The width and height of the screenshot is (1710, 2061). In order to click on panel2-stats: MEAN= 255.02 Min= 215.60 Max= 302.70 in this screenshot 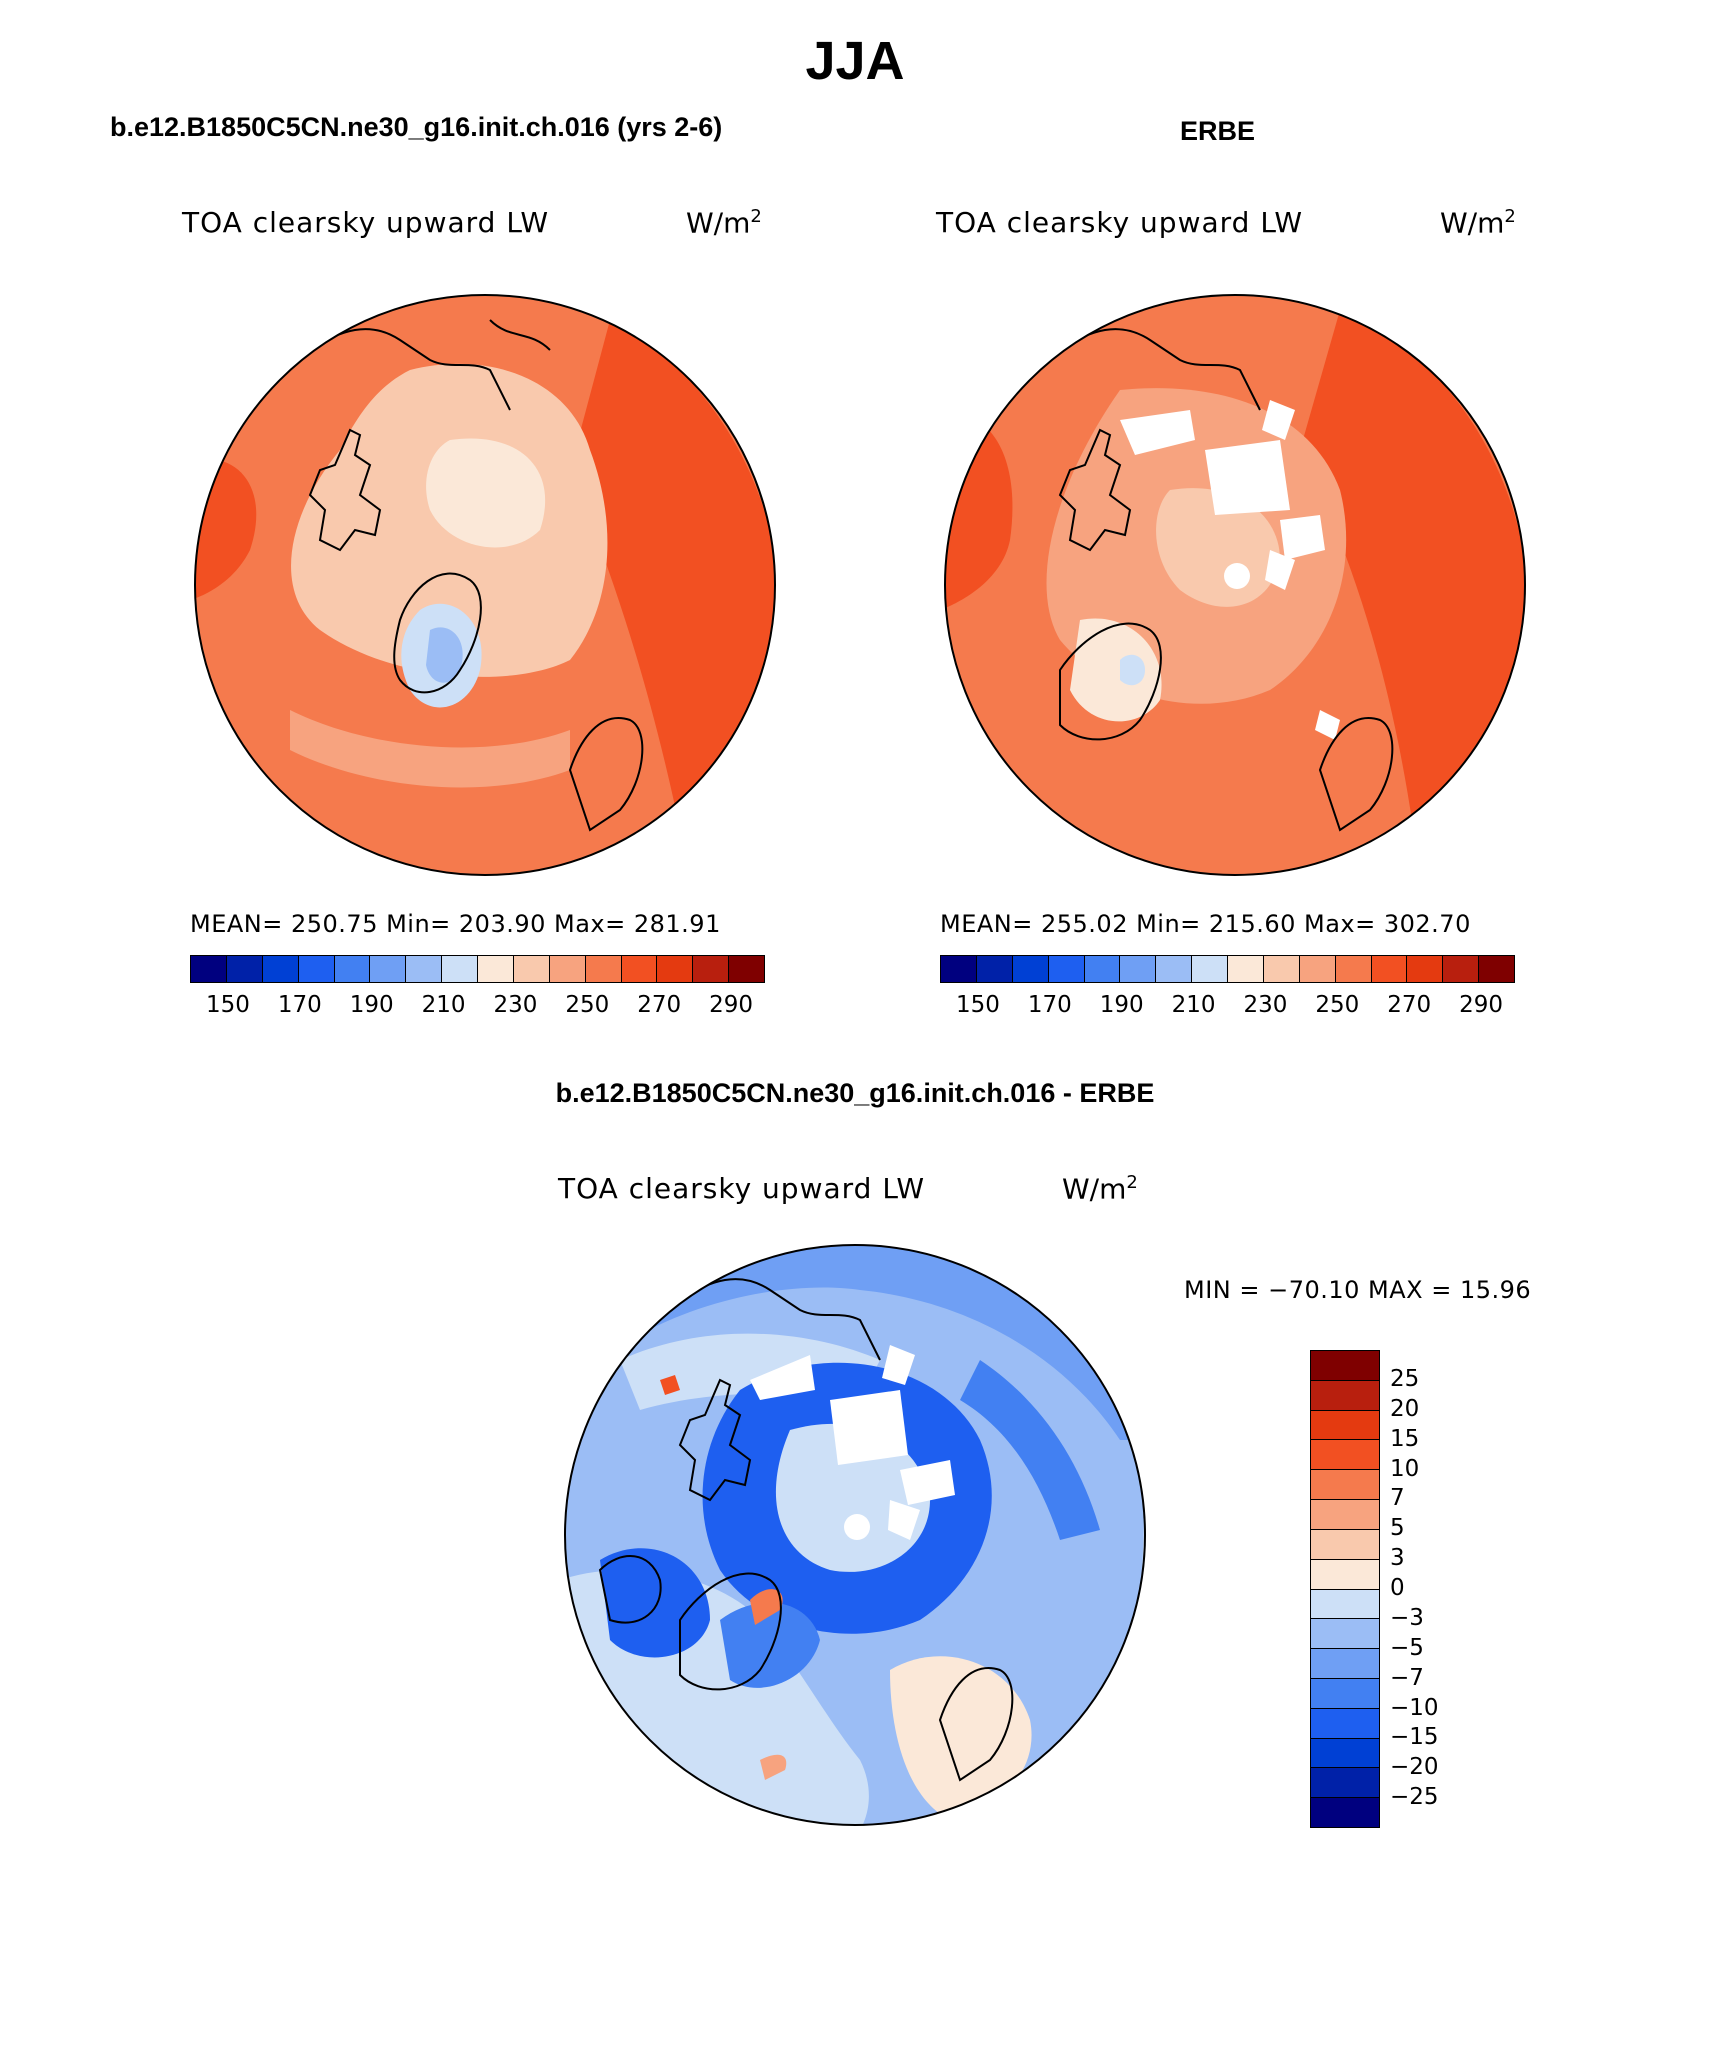, I will do `click(1205, 924)`.